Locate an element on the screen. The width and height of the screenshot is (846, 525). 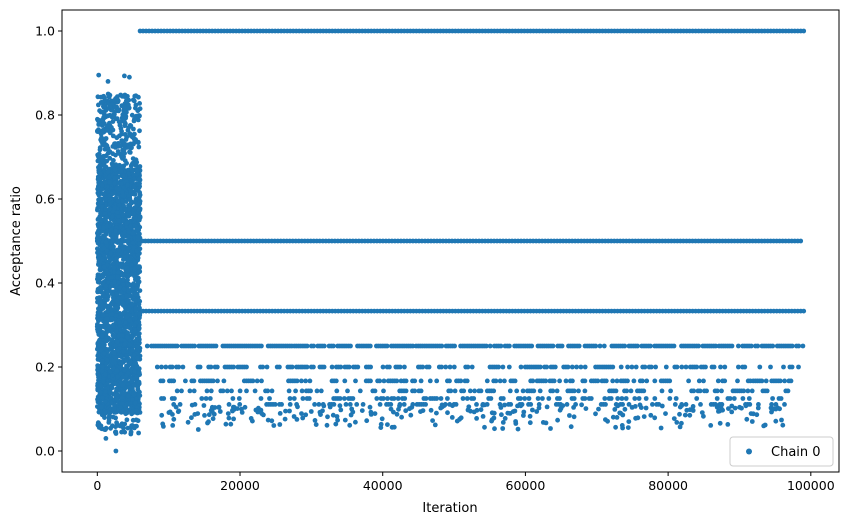
legend: Chain 0 is located at coordinates (781, 451).